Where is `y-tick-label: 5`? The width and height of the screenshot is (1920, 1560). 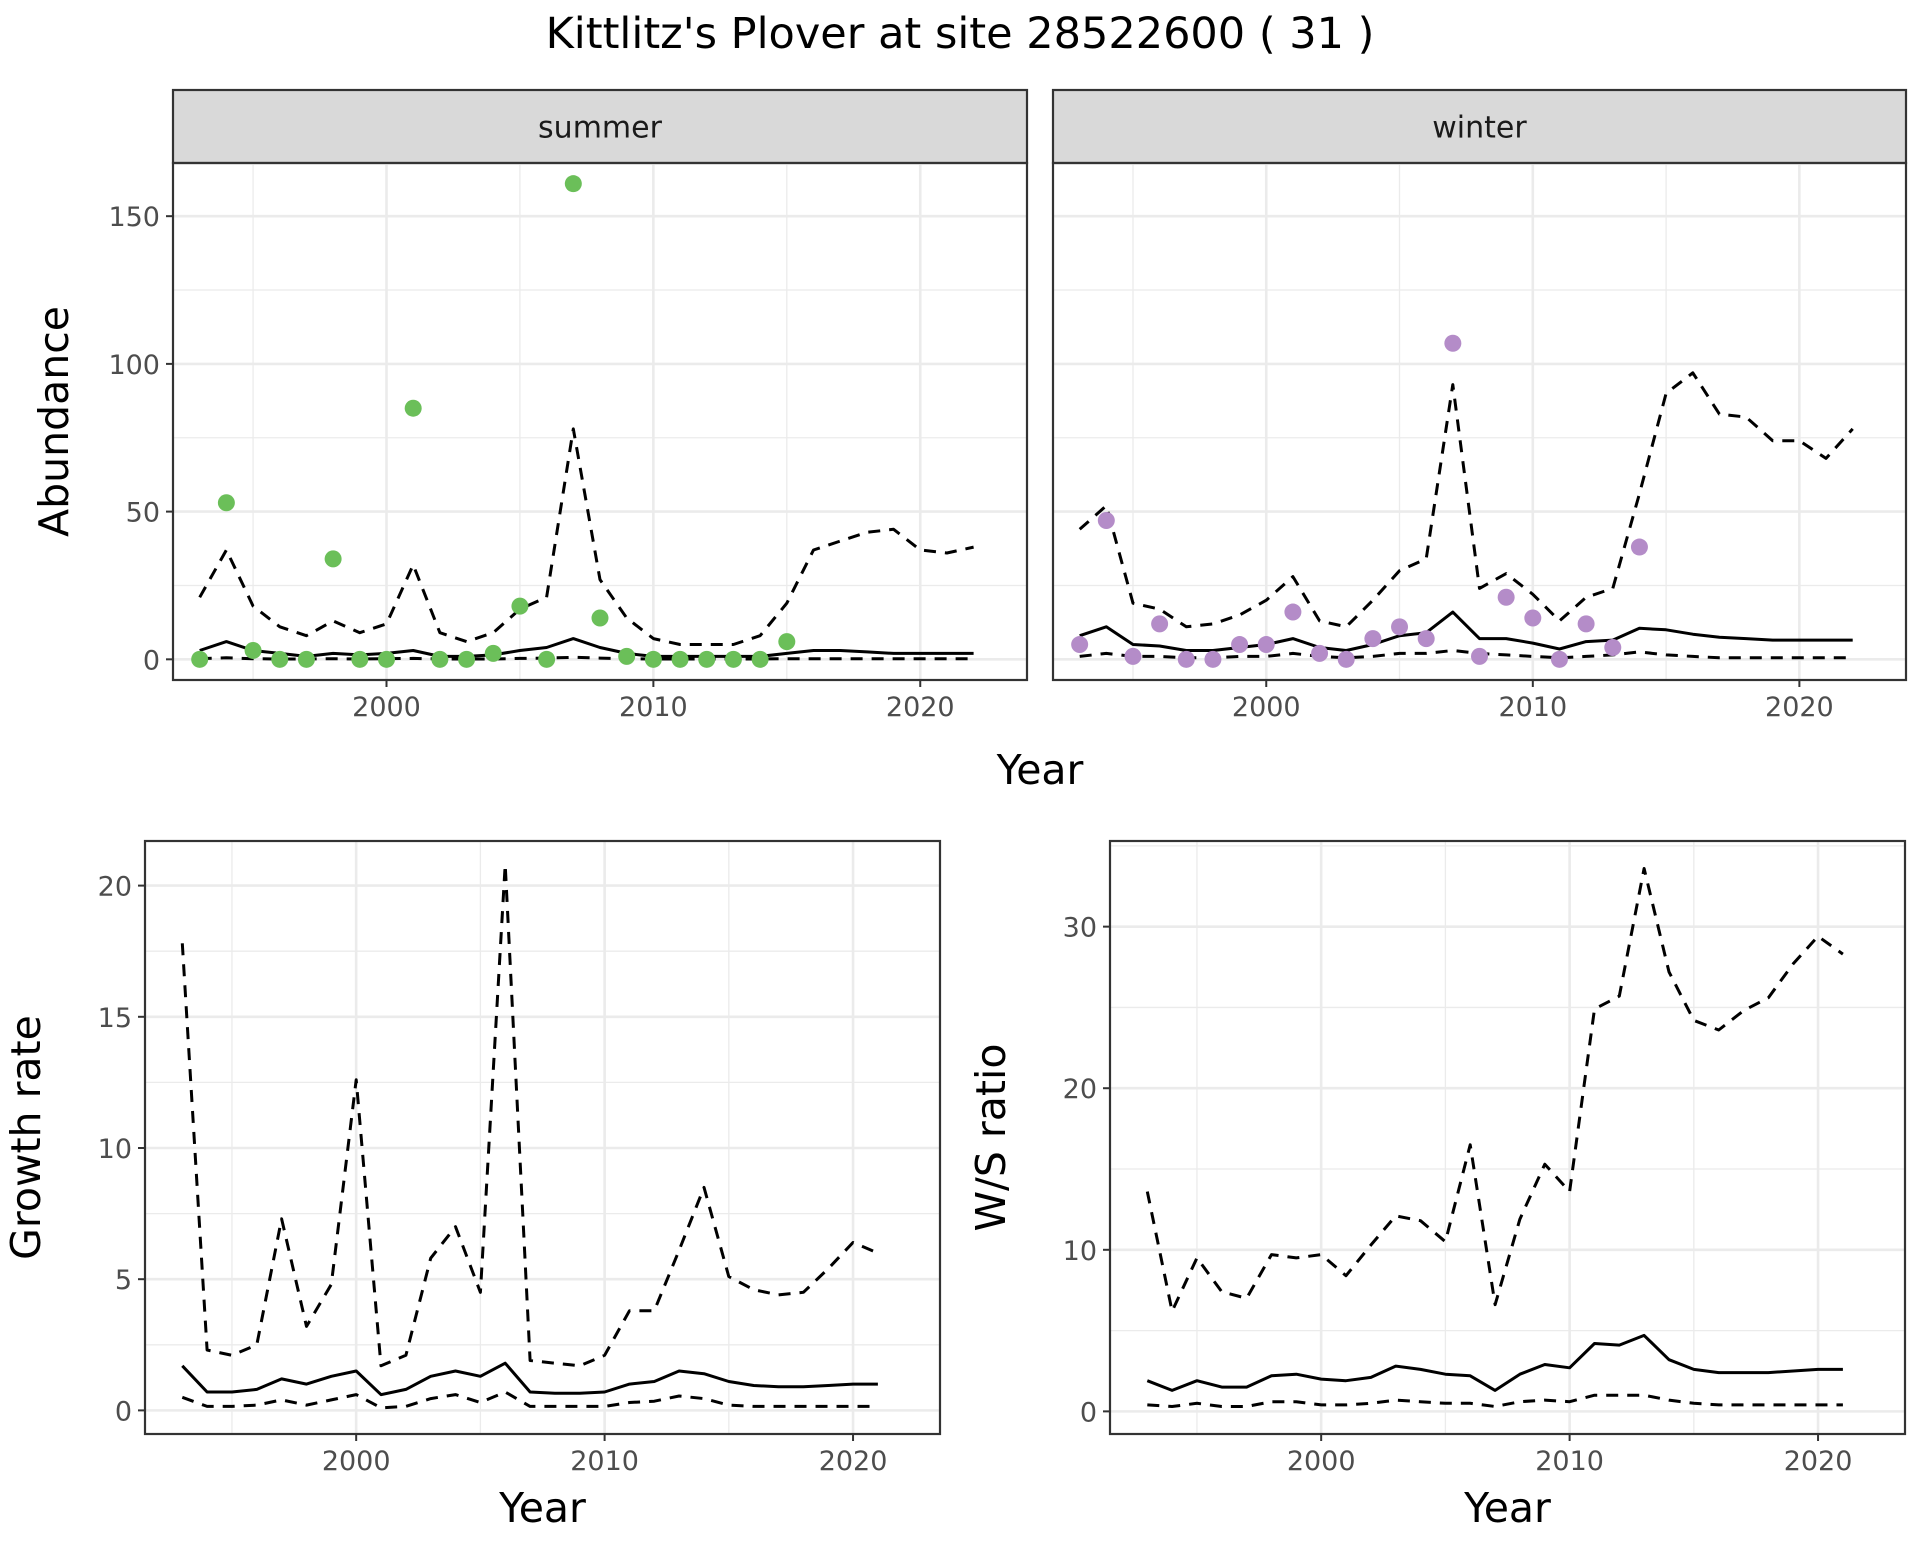
y-tick-label: 5 is located at coordinates (123, 1280).